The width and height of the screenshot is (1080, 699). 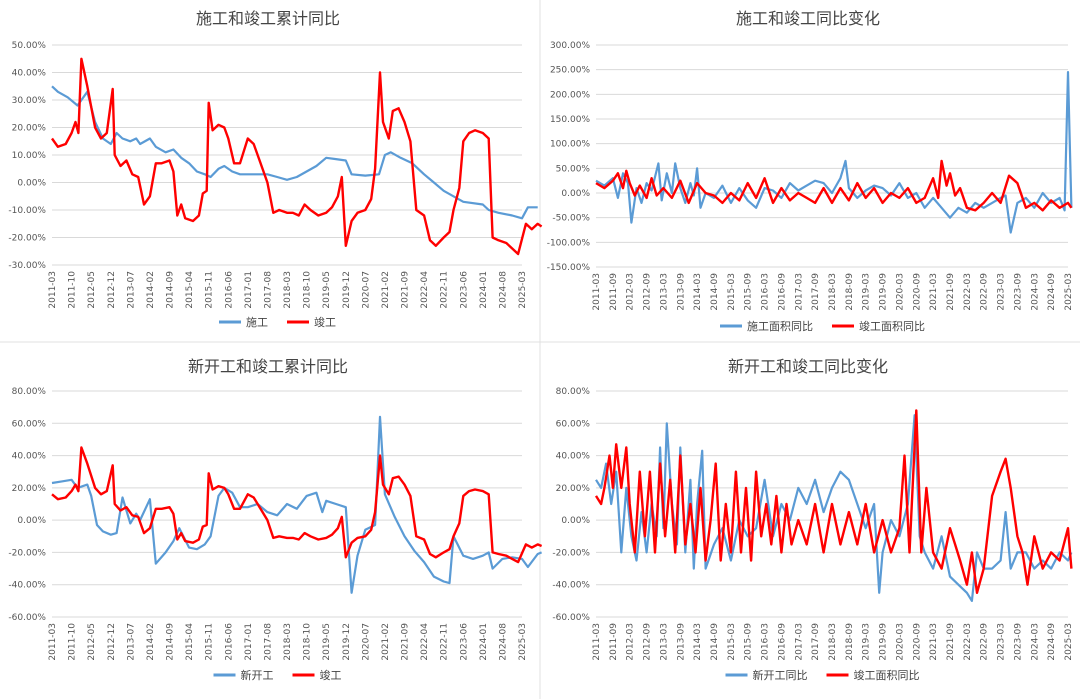 I want to click on x-tick-label: 2015-11, so click(x=210, y=290).